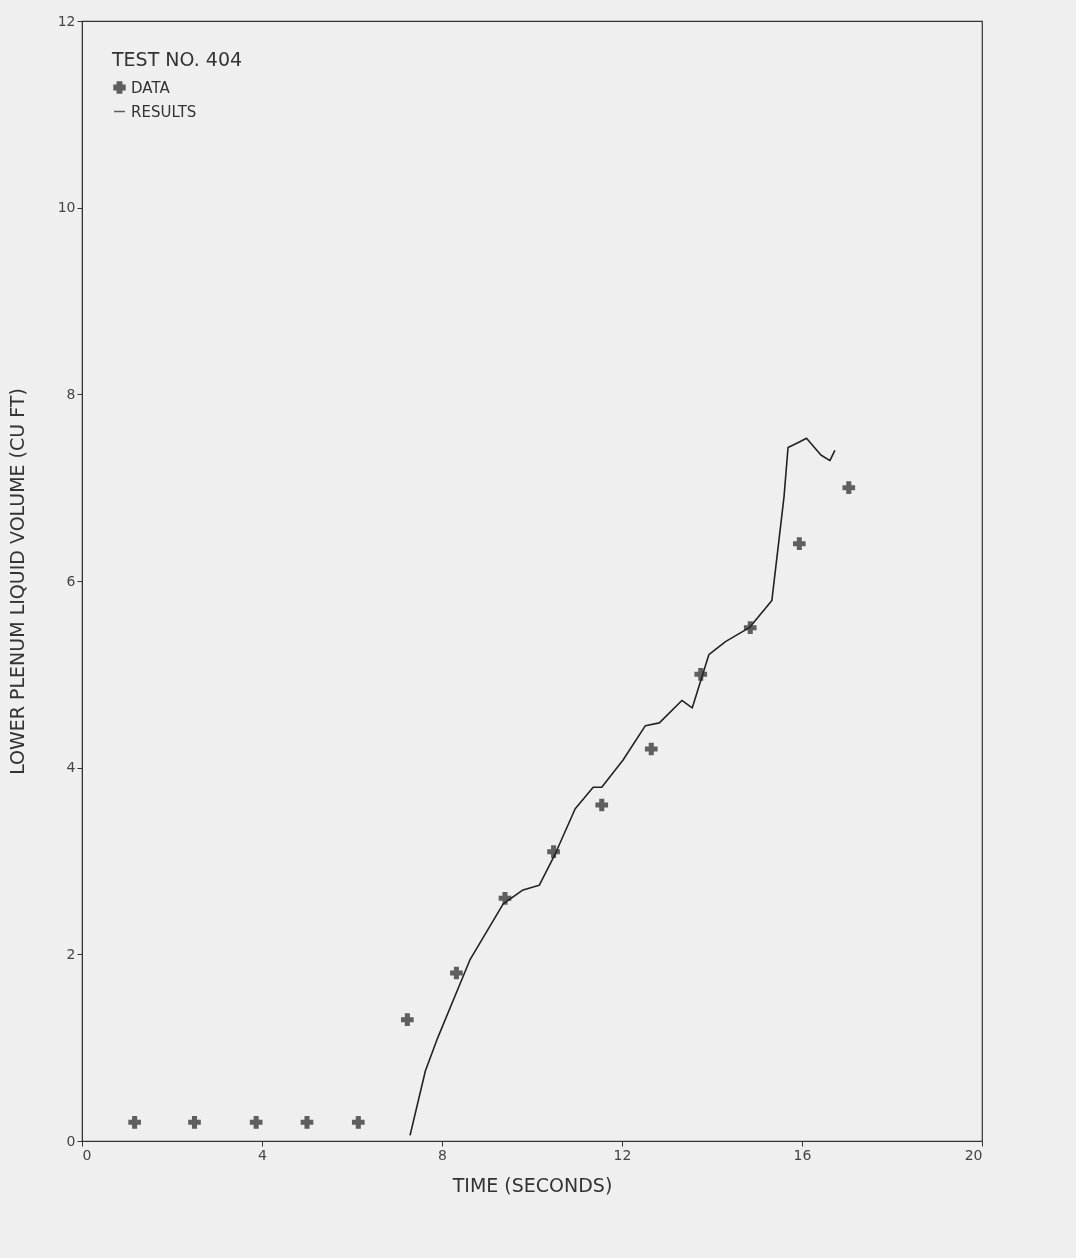 This screenshot has height=1258, width=1076. What do you see at coordinates (87, 1154) in the screenshot?
I see `x-tick-label: 0` at bounding box center [87, 1154].